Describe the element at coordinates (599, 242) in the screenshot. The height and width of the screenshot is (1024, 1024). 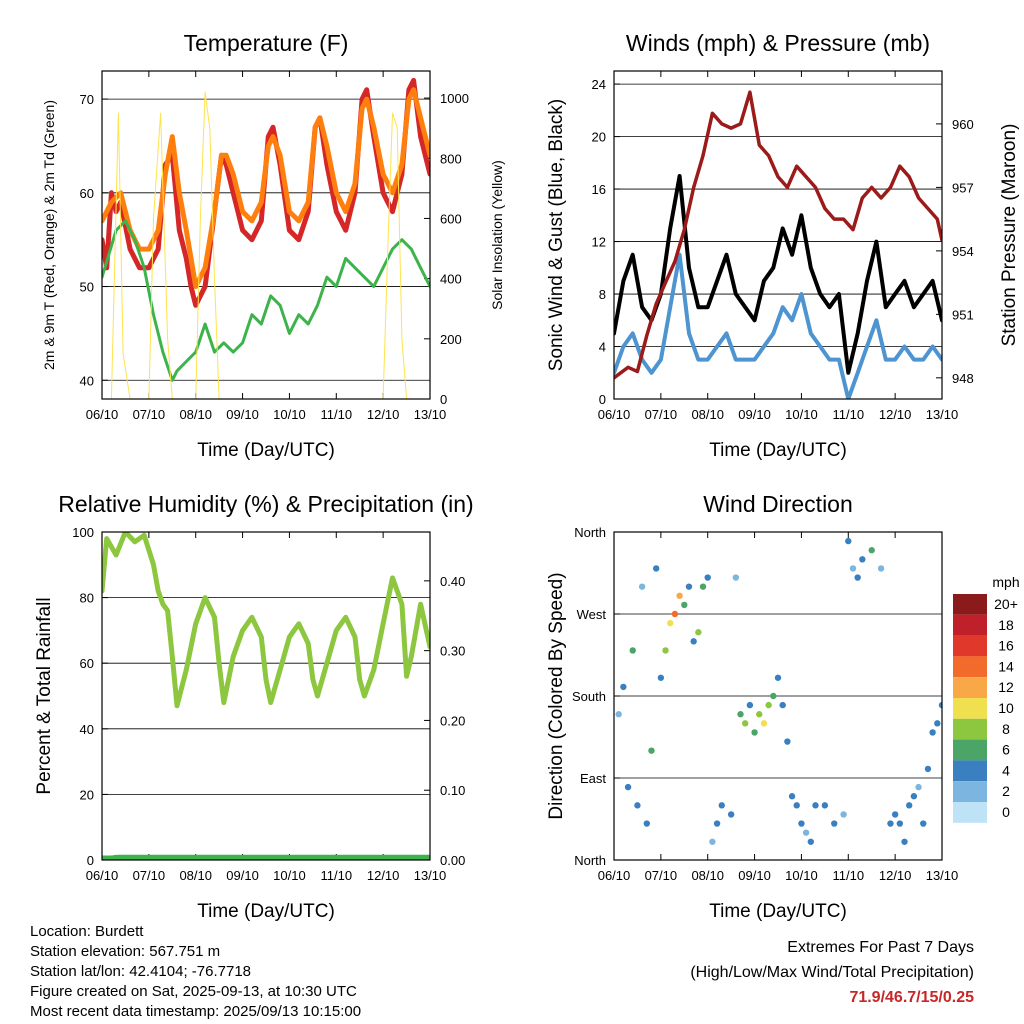
I see `y-tick-label: 12` at that location.